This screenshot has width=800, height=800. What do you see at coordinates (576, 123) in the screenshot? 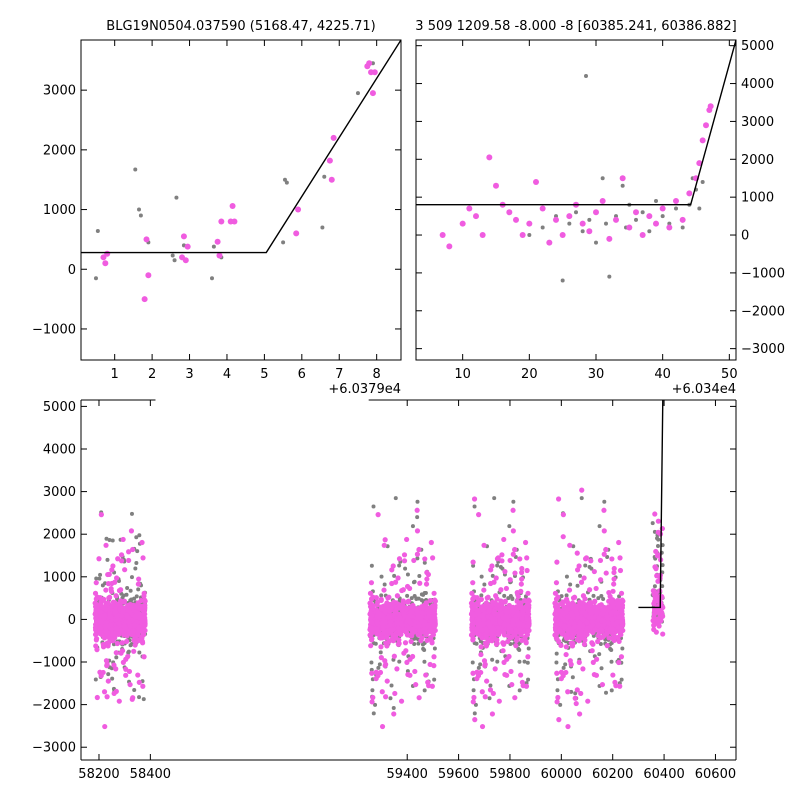
I see `model-line` at bounding box center [576, 123].